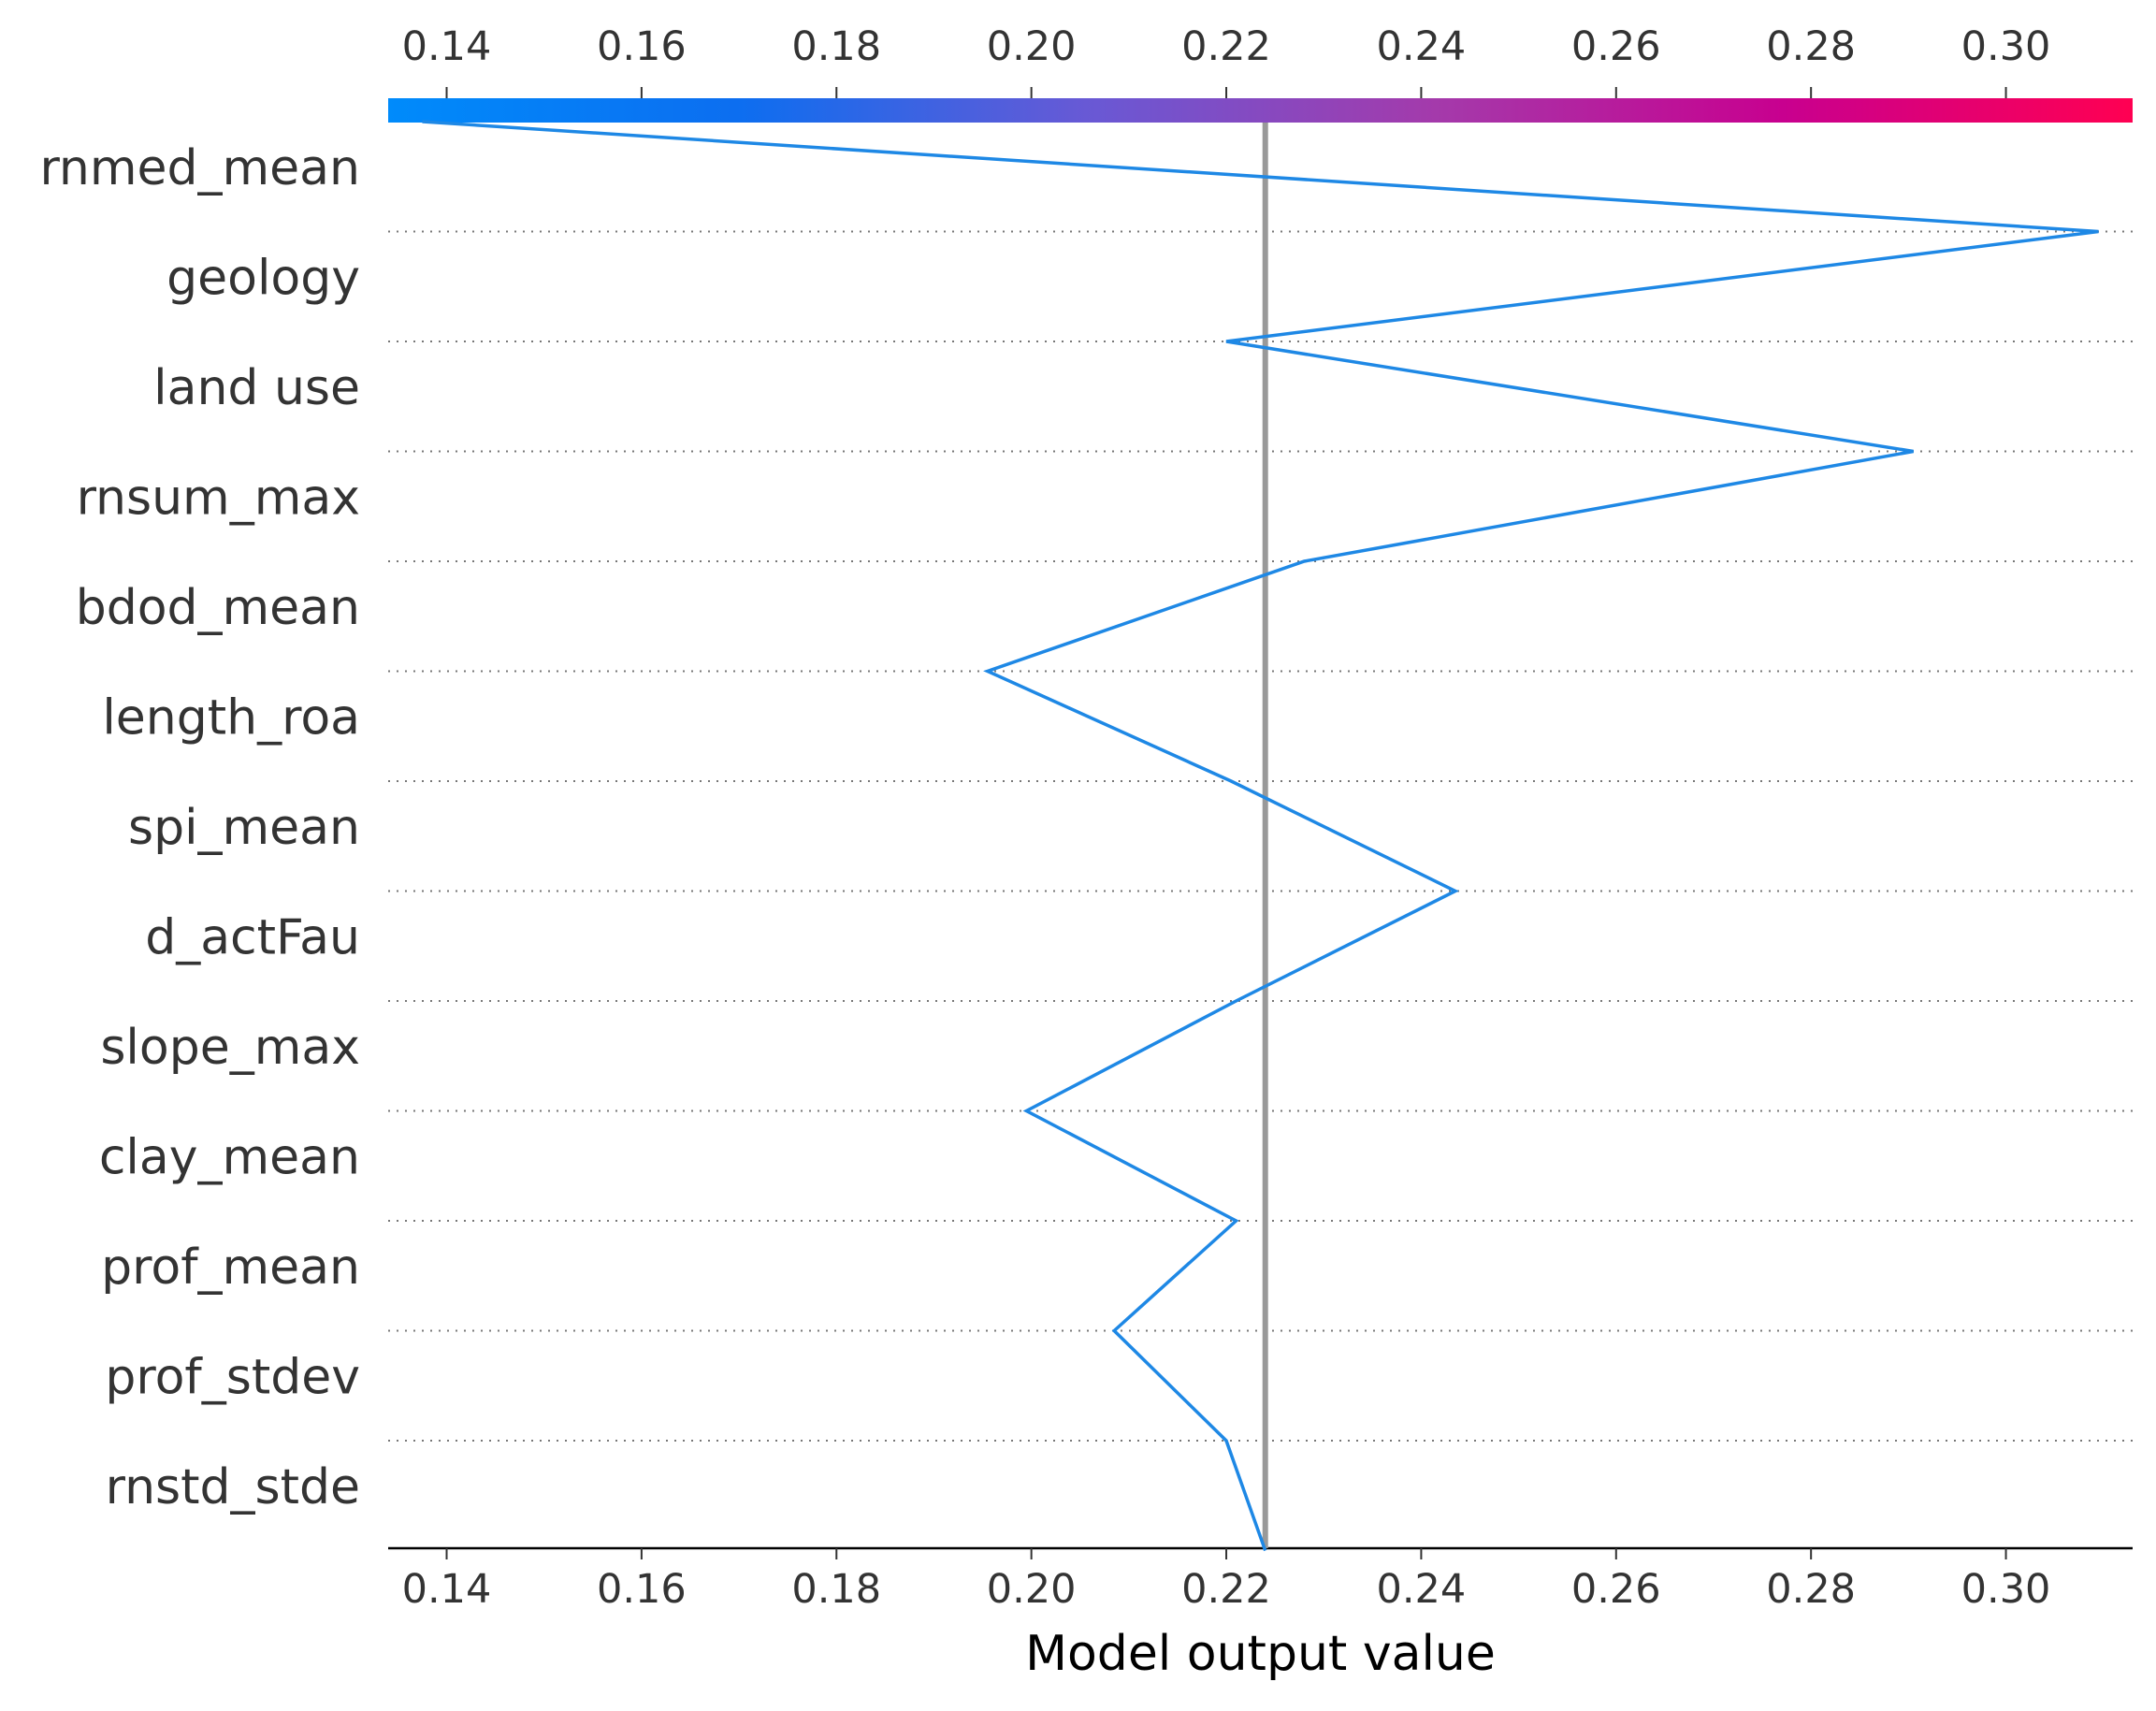 This screenshot has height=1711, width=2156. I want to click on bottom-tick-label: 0.28, so click(1811, 1589).